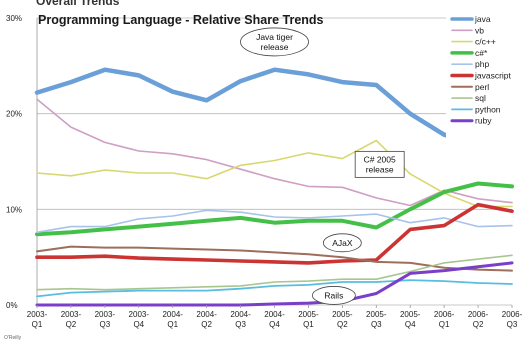 The image size is (522, 341). I want to click on annotation-label: AJaX, so click(342, 243).